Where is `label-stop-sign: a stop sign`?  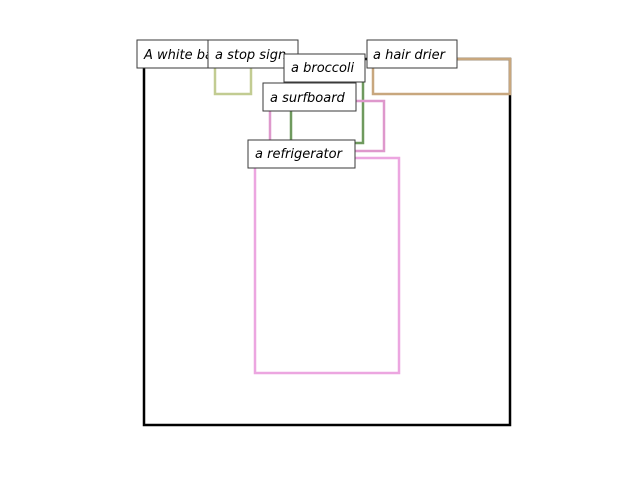
label-stop-sign: a stop sign is located at coordinates (253, 54).